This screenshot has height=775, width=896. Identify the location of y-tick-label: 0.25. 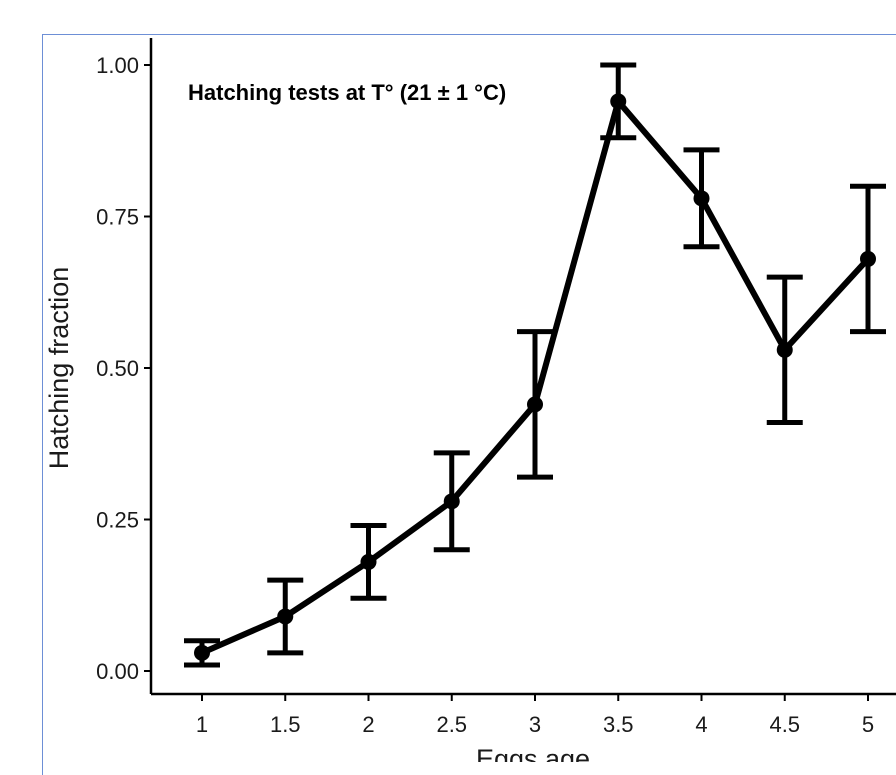
(117, 520).